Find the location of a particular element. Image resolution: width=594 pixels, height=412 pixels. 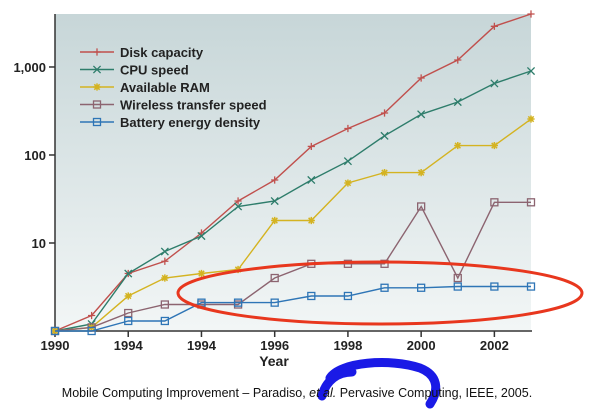

legend-label: Battery energy density is located at coordinates (190, 122).